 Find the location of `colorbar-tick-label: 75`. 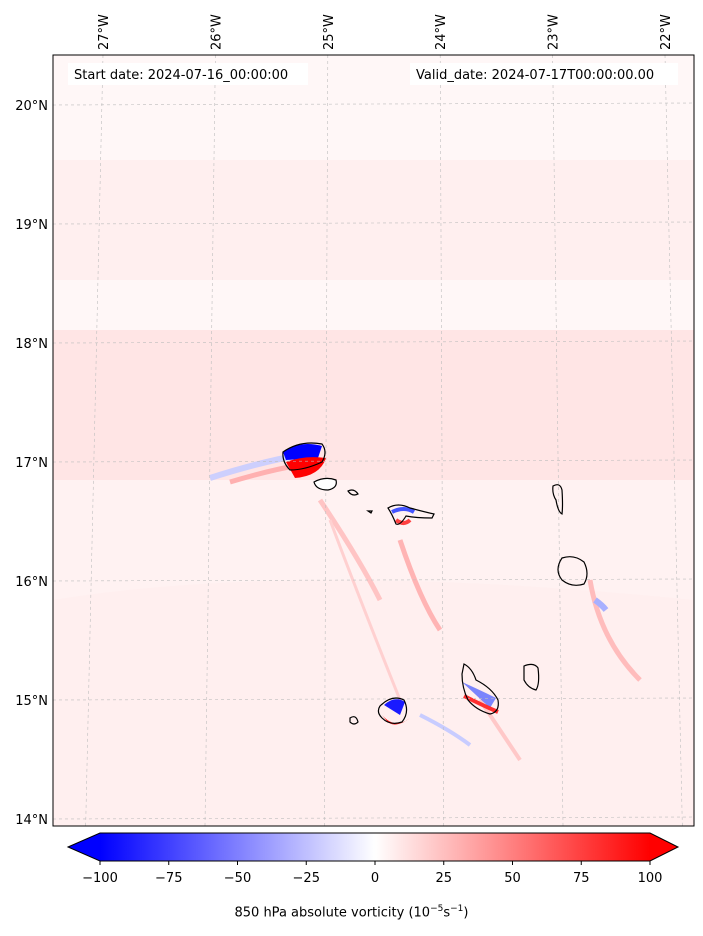

colorbar-tick-label: 75 is located at coordinates (581, 878).